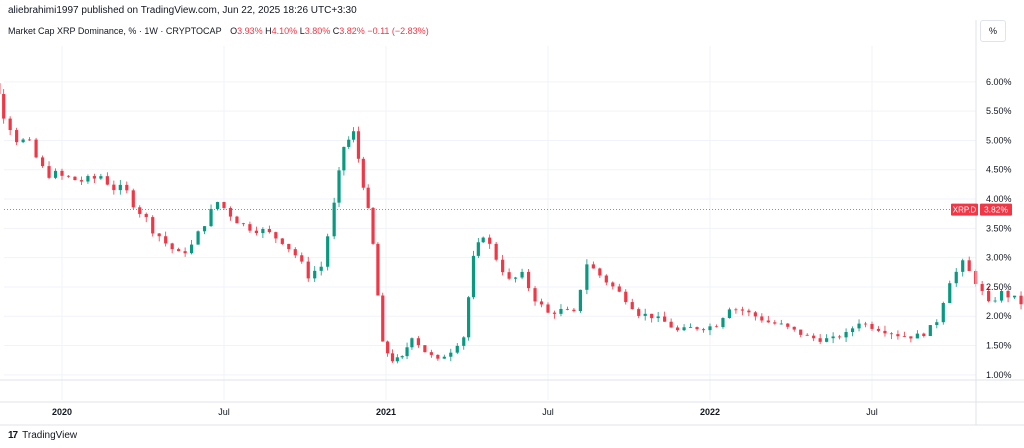 Image resolution: width=1024 pixels, height=448 pixels. What do you see at coordinates (250, 31) in the screenshot?
I see `open-value: 3.93%` at bounding box center [250, 31].